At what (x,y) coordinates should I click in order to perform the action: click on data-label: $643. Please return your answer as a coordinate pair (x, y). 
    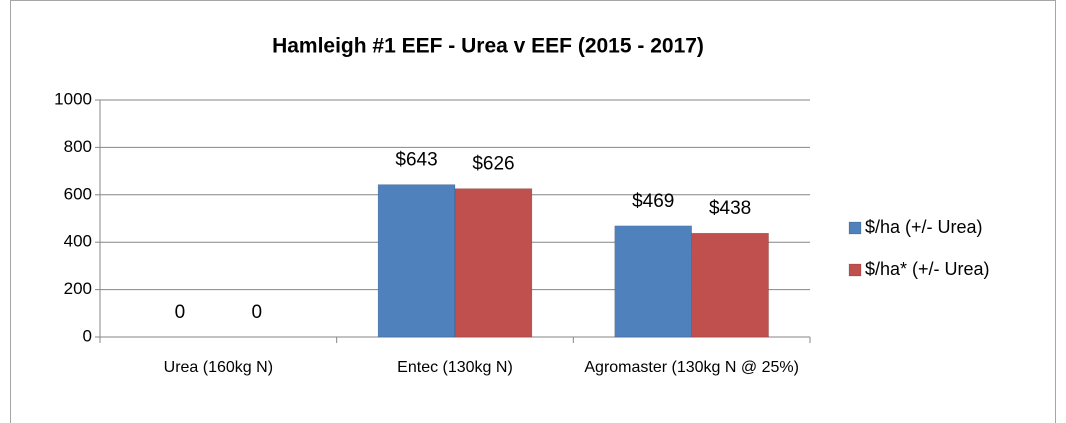
    Looking at the image, I should click on (416, 160).